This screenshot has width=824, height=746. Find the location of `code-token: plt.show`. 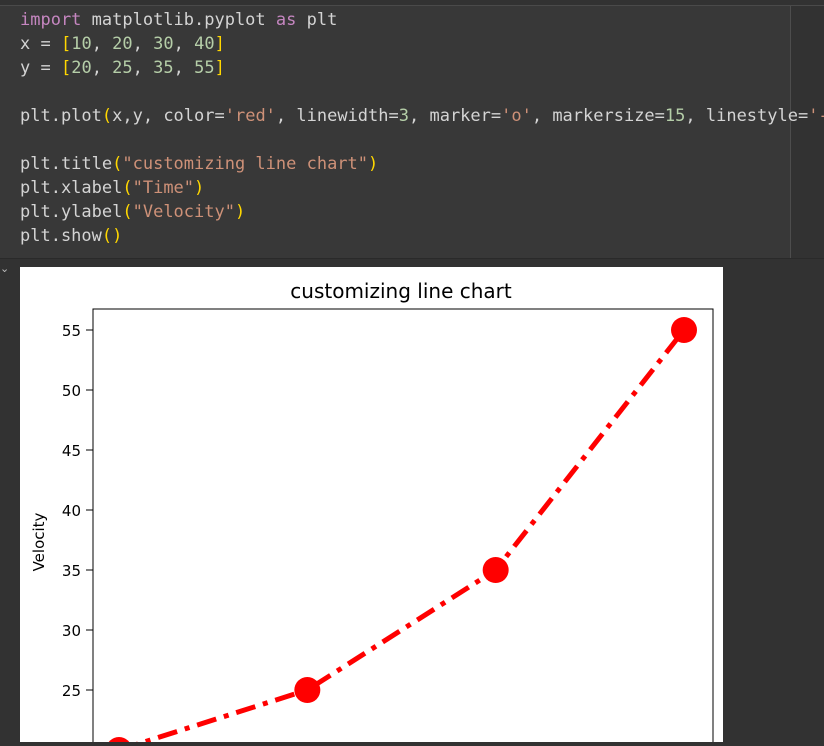

code-token: plt.show is located at coordinates (61, 236).